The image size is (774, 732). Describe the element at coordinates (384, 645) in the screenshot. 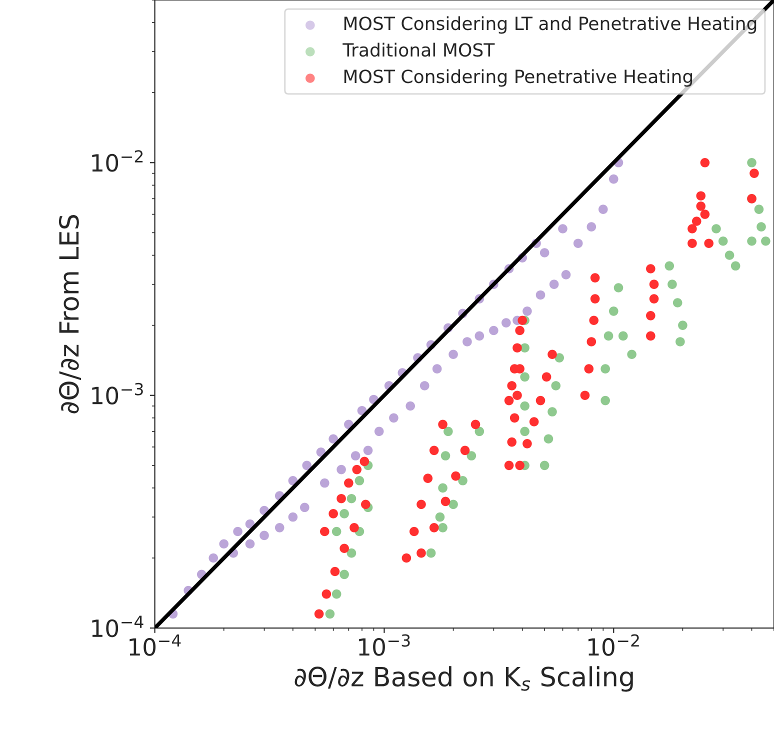

I see `x-tick-label: 10$^{−3}$` at that location.